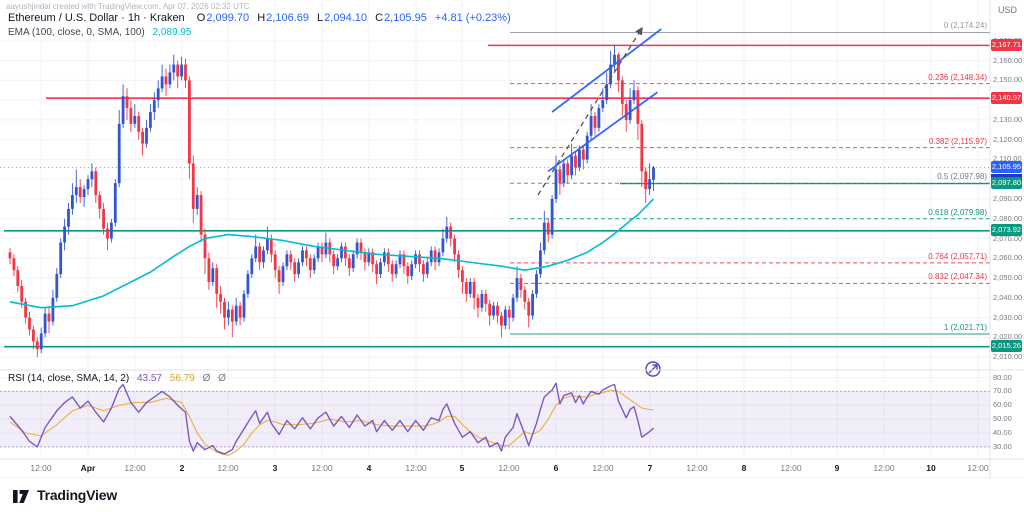 The height and width of the screenshot is (512, 1024). What do you see at coordinates (1008, 198) in the screenshot?
I see `price-axis-tick: 2,090.00` at bounding box center [1008, 198].